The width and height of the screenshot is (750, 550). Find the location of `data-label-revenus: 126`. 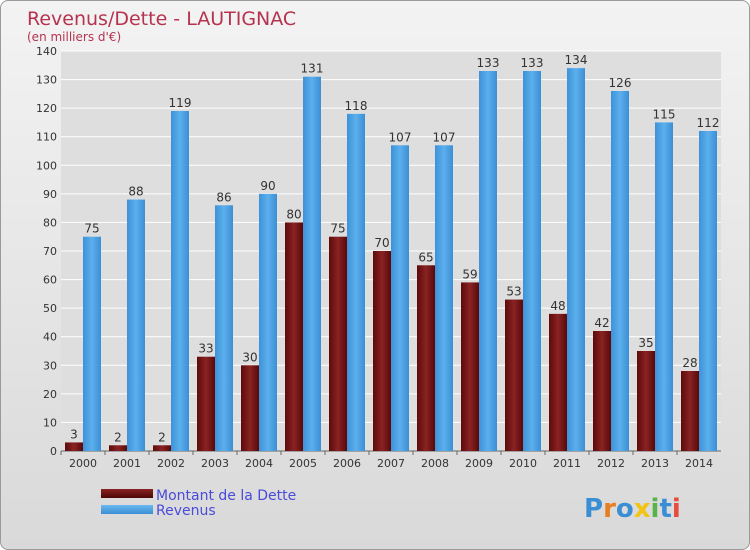

data-label-revenus: 126 is located at coordinates (620, 83).